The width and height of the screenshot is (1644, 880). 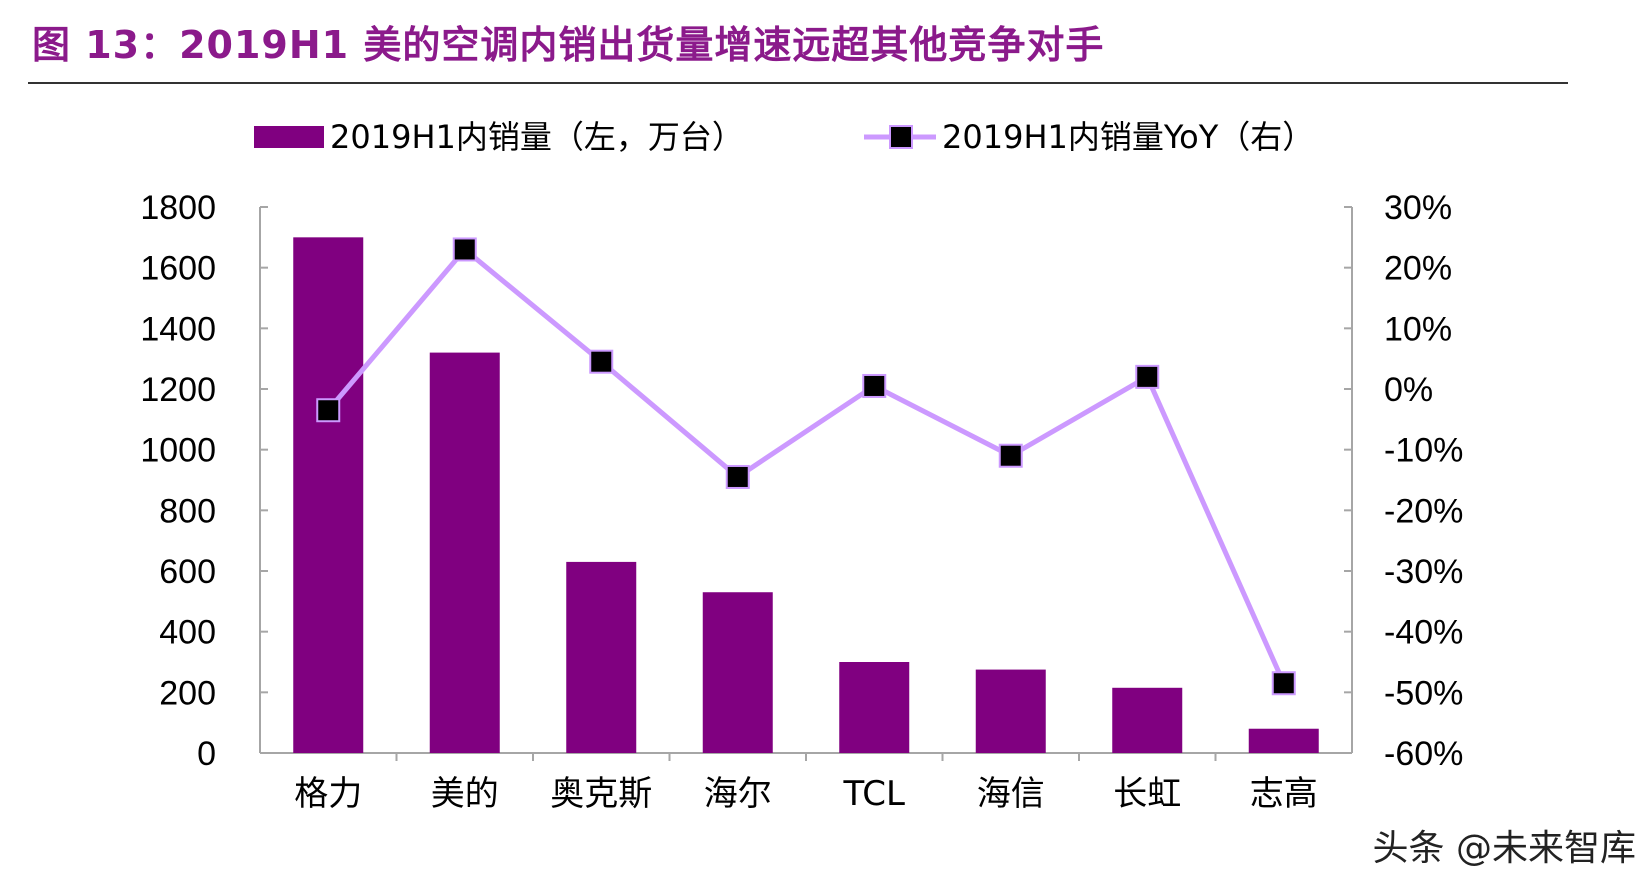 What do you see at coordinates (601, 794) in the screenshot?
I see `category-label: 奥克斯` at bounding box center [601, 794].